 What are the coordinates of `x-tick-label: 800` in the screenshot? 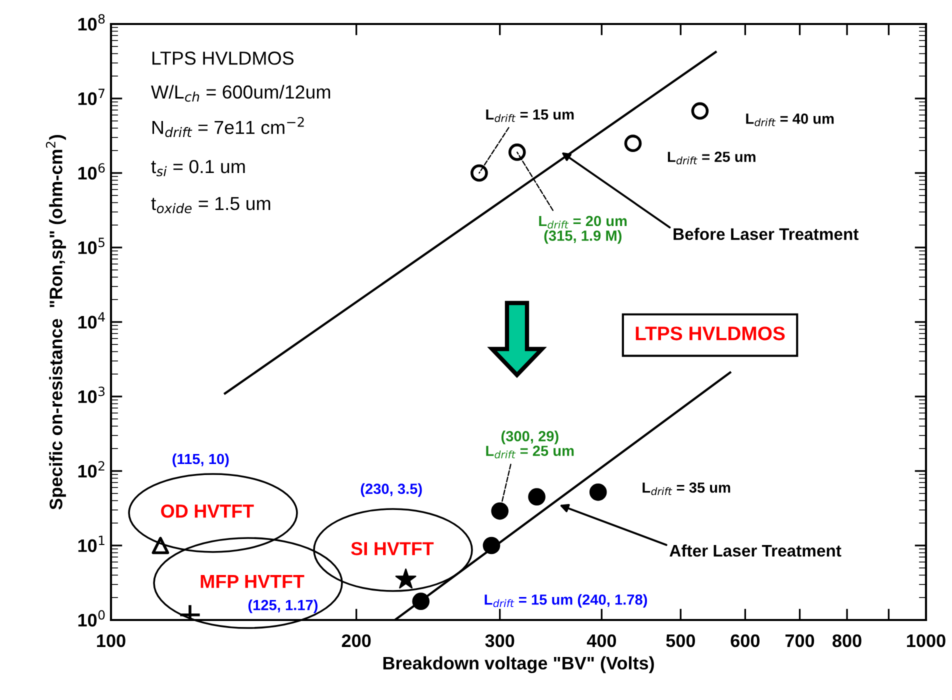 It's located at (847, 641).